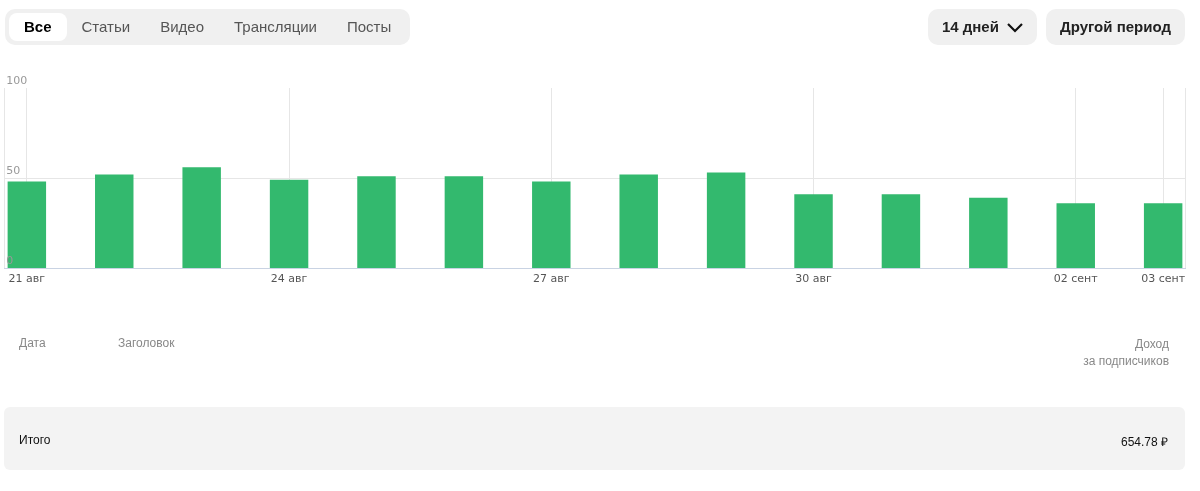  What do you see at coordinates (551, 279) in the screenshot?
I see `x-tick-label: 27 авг` at bounding box center [551, 279].